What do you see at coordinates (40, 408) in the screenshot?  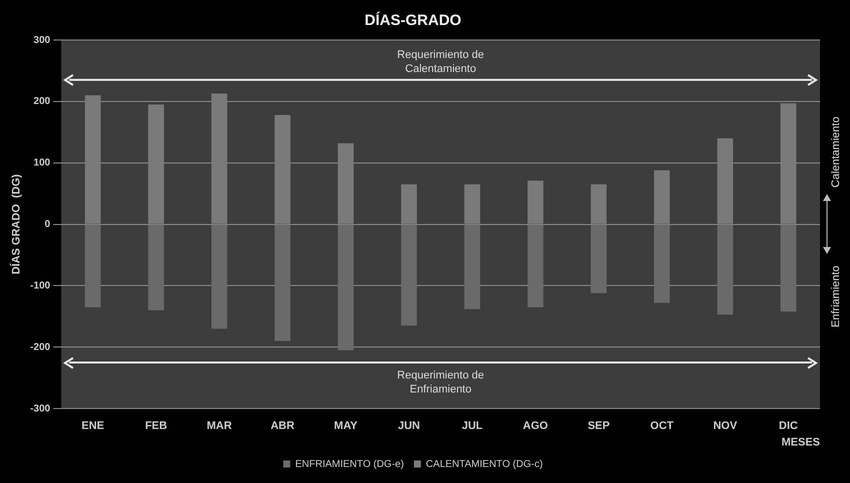 I see `y-tick-label: -300` at bounding box center [40, 408].